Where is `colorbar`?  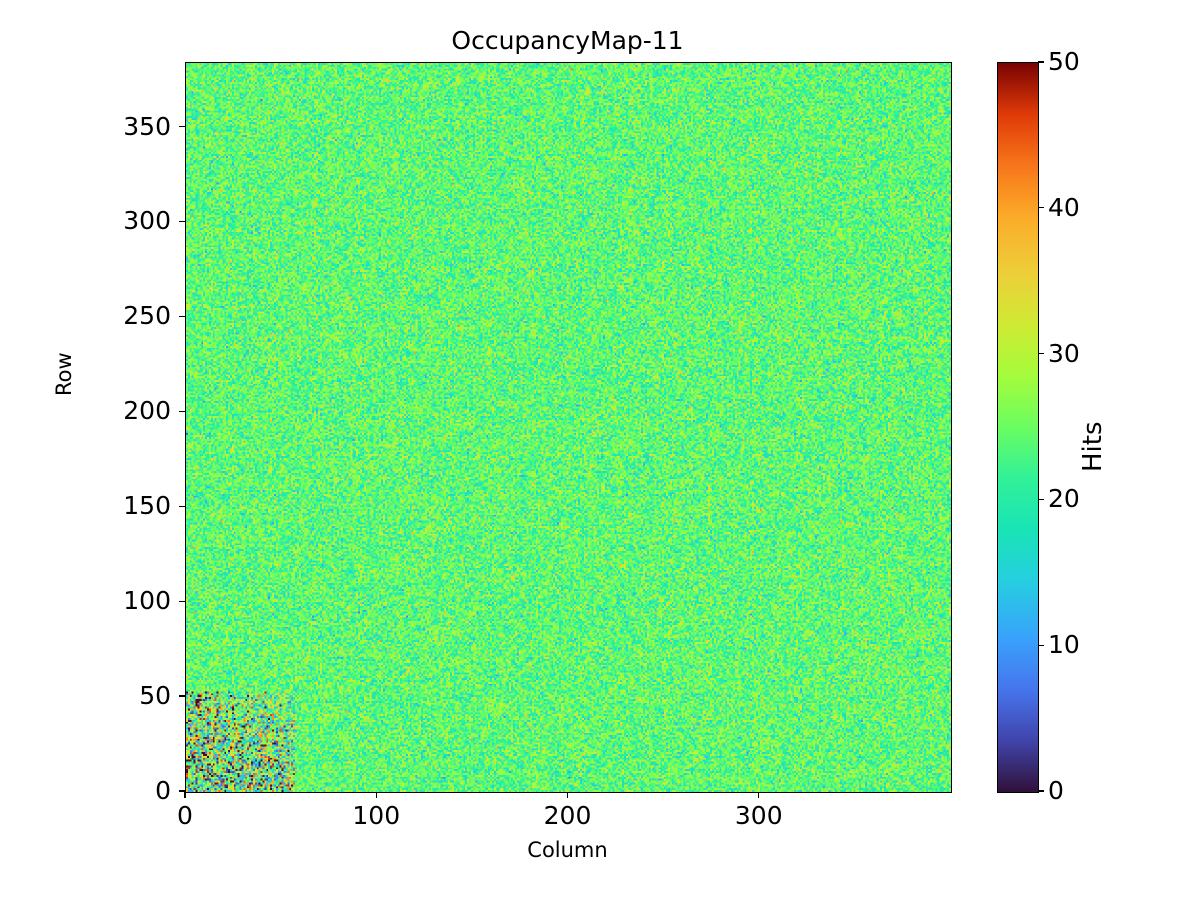 colorbar is located at coordinates (1018, 427).